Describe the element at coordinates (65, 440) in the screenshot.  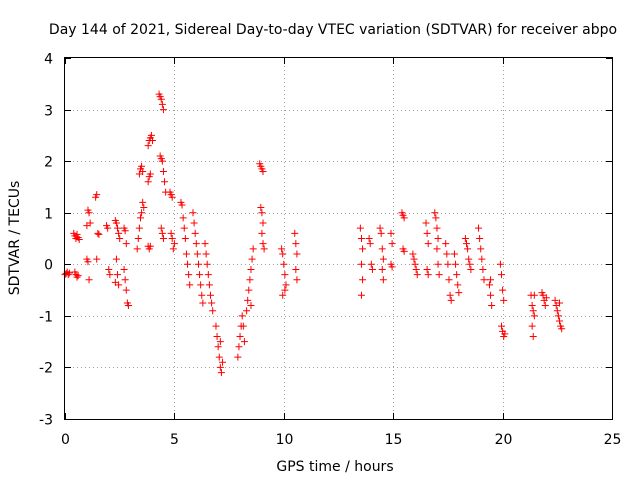
I see `x-tick-label: 0` at that location.